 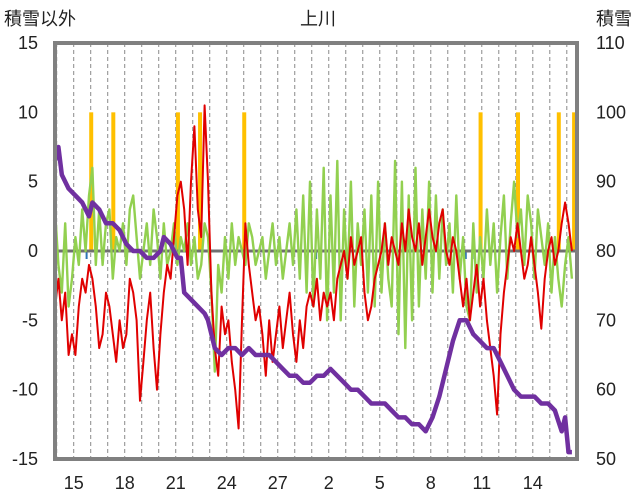 I want to click on right-y-ticks: 110 100 90 80 70 60 50, so click(x=611, y=251).